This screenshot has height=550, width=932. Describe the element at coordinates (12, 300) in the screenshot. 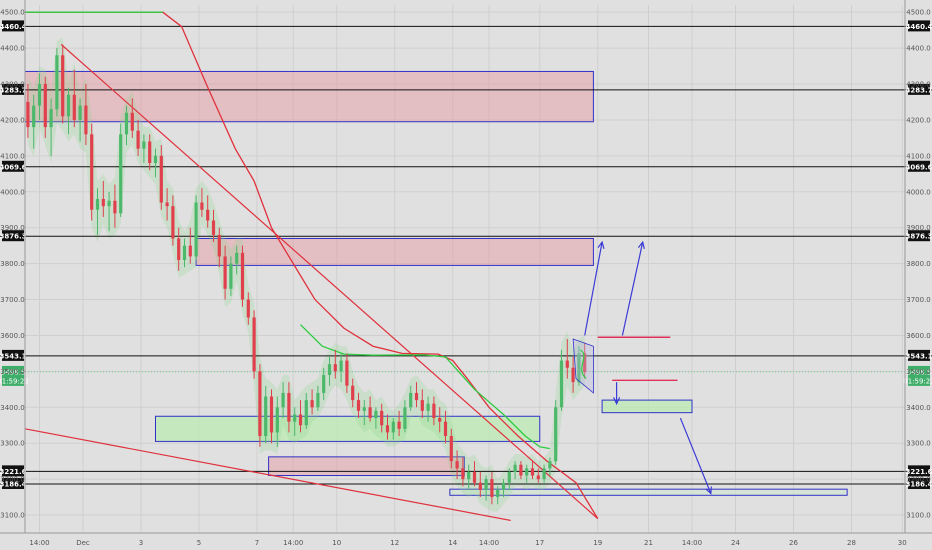

I see `y-tick-label-left: 3700.0` at that location.